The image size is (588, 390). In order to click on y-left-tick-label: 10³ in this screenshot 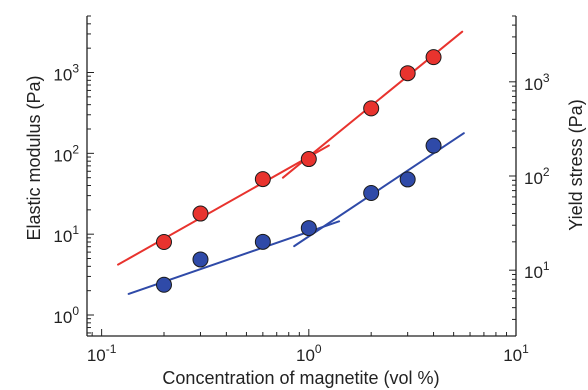, I will do `click(66, 73)`.